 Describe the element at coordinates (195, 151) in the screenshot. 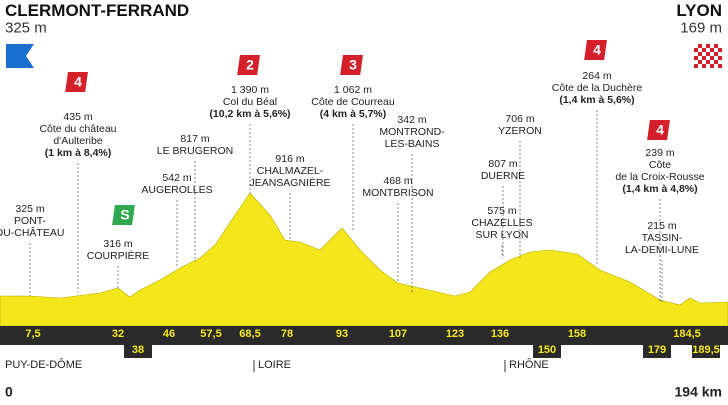

I see `waypoint-label: LE BRUGERON` at that location.